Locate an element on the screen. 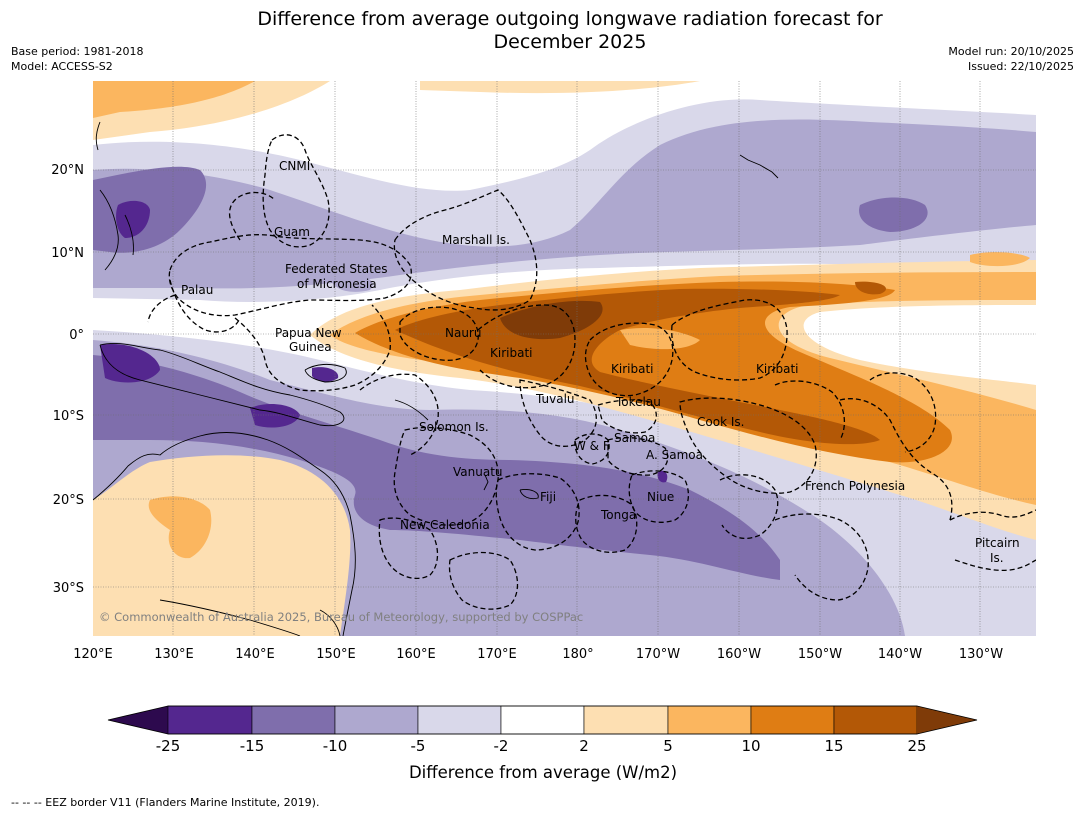 This screenshot has height=816, width=1085. colorbar-tick: -15 is located at coordinates (252, 746).